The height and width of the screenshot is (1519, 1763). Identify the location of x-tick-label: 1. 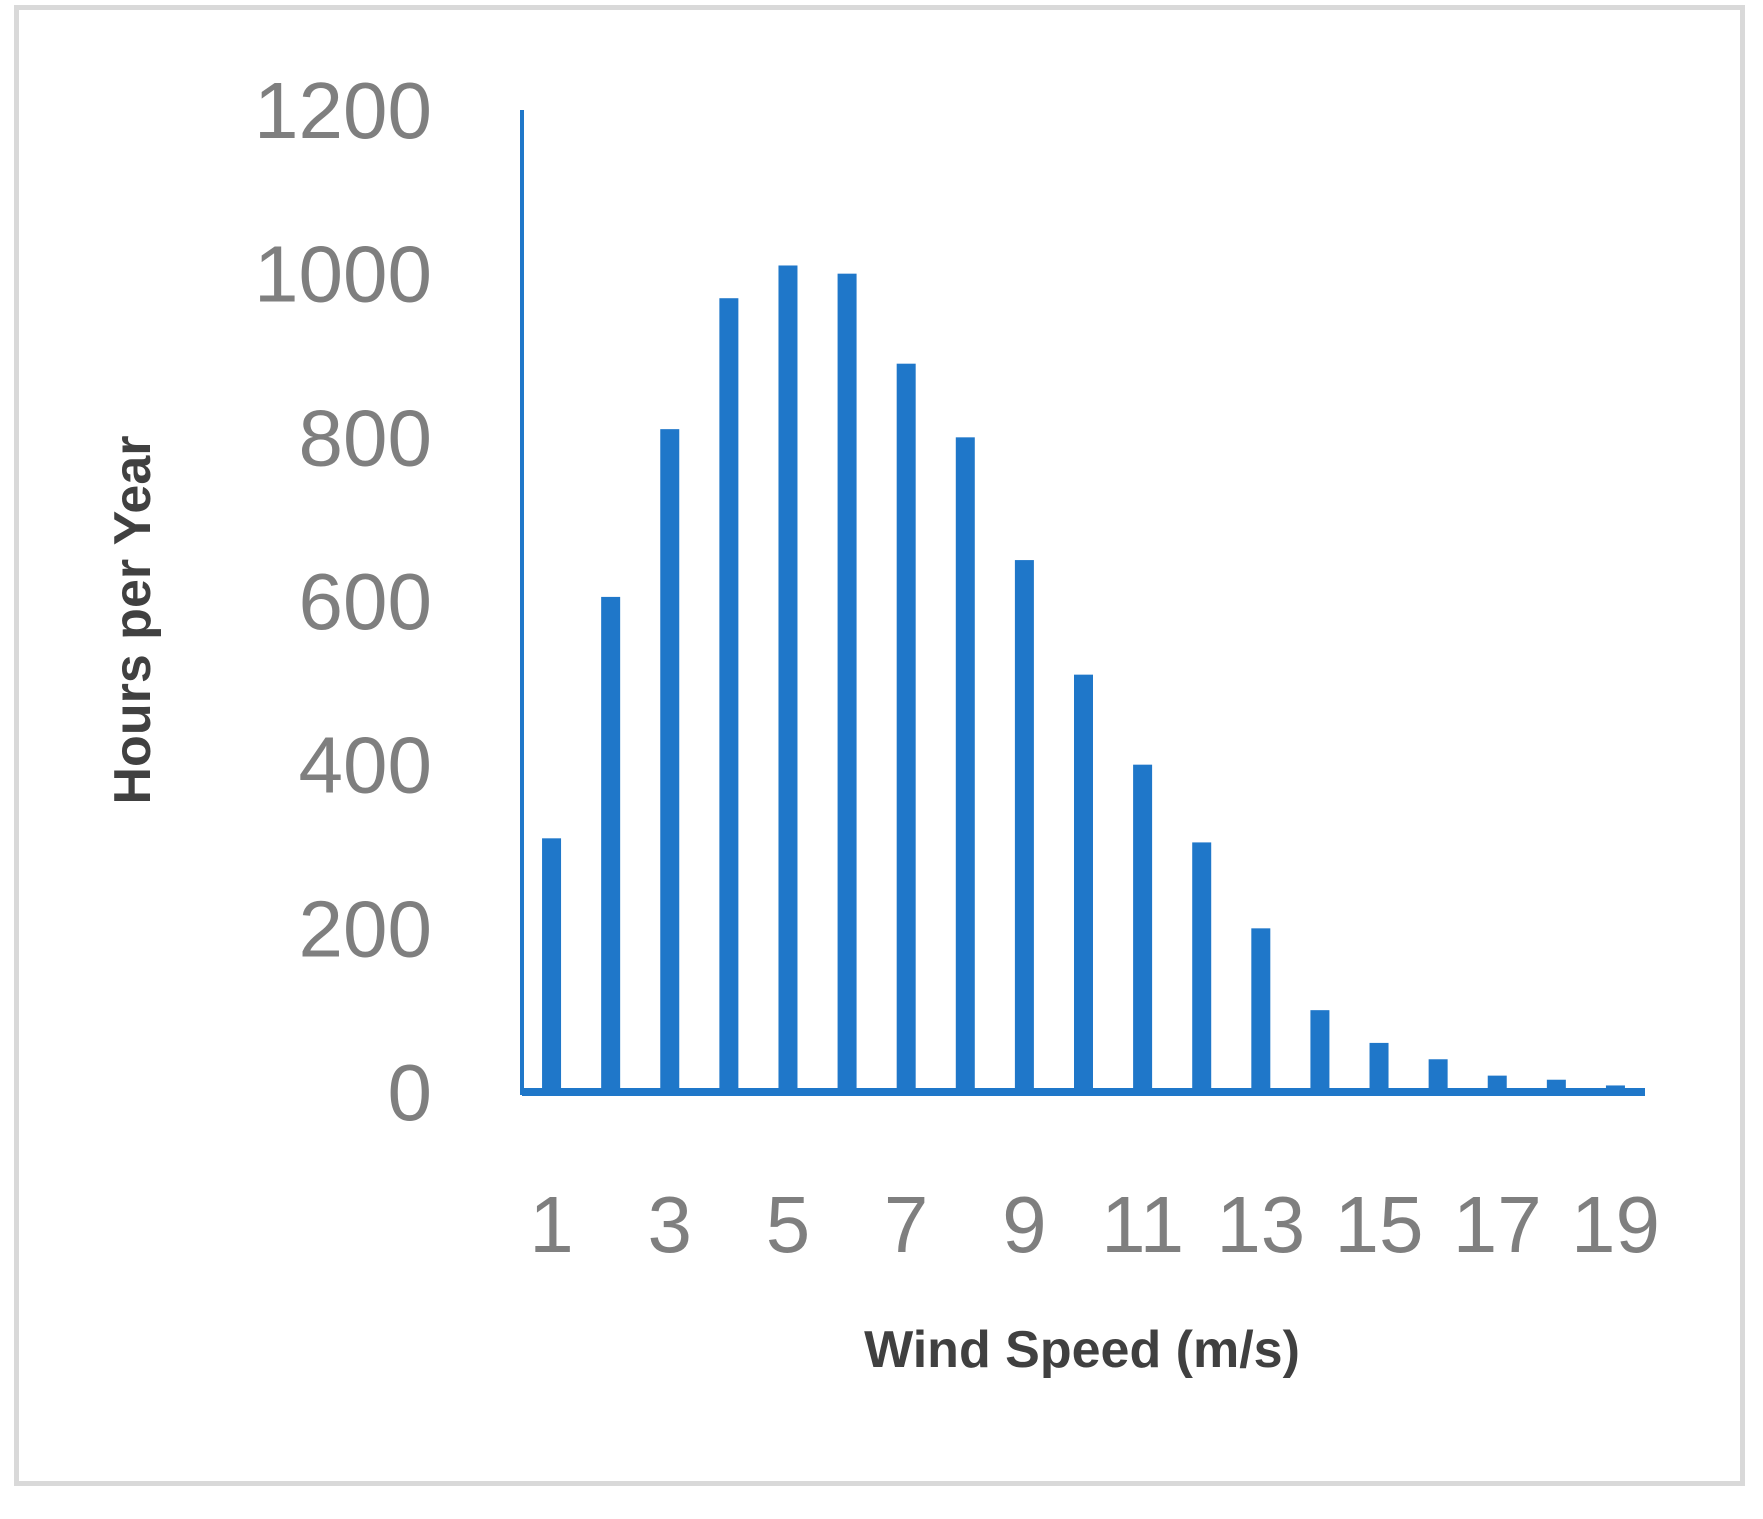
(551, 1224).